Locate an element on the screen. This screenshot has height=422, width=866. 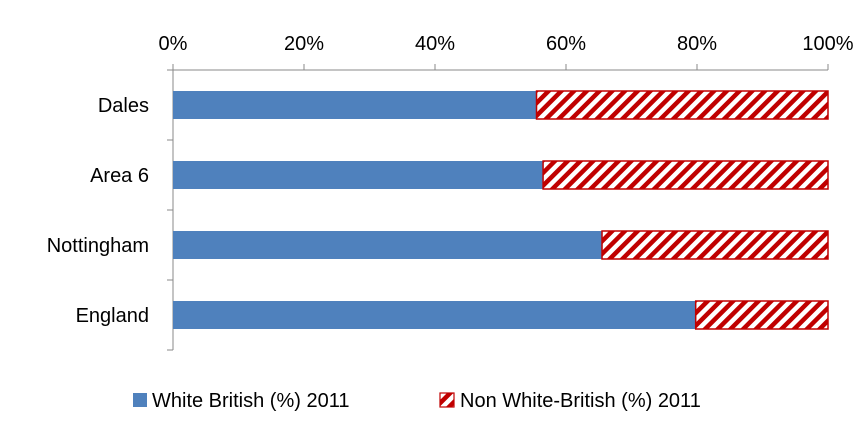
category-label: England is located at coordinates (112, 316).